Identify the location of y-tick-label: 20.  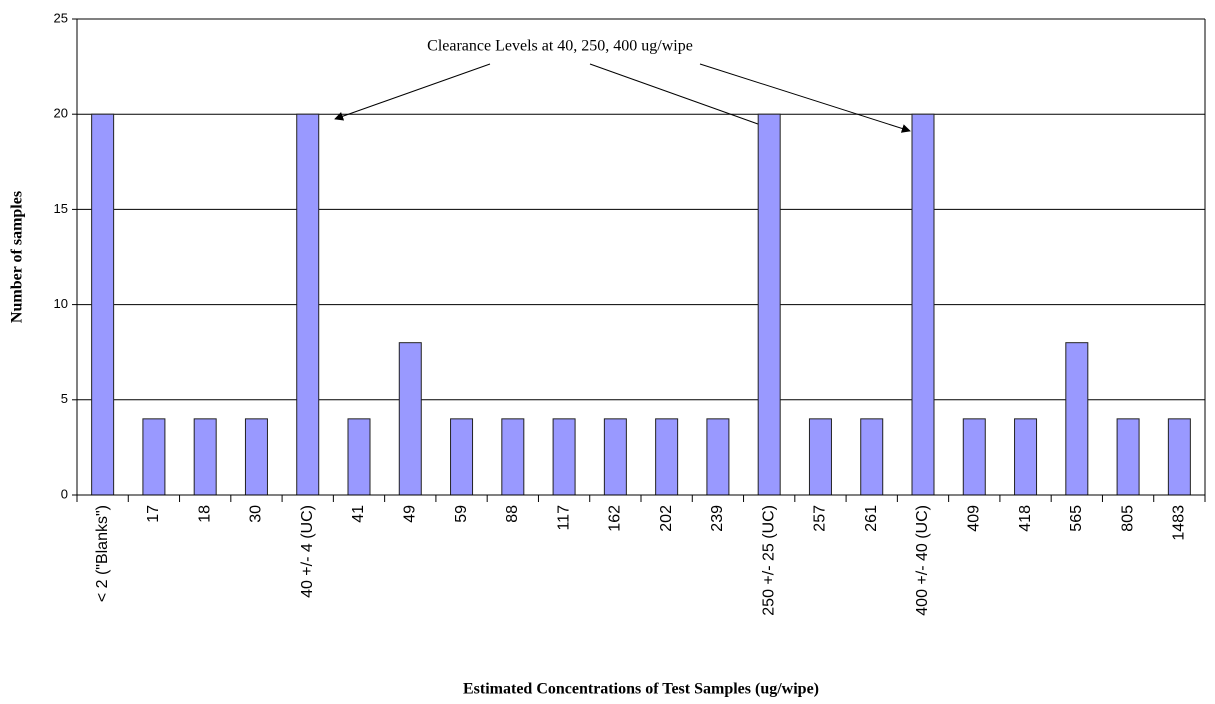
(61, 113).